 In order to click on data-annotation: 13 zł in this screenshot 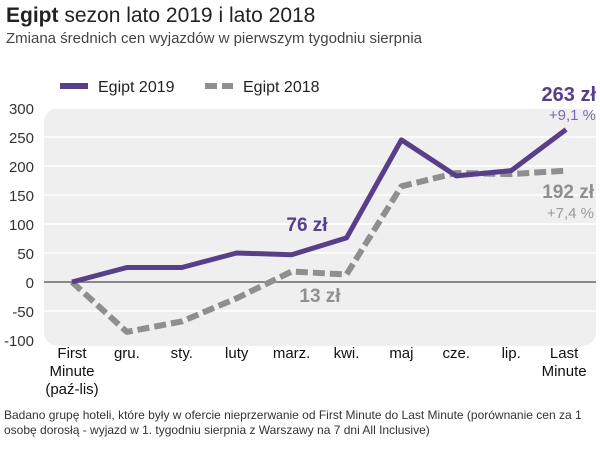, I will do `click(320, 296)`.